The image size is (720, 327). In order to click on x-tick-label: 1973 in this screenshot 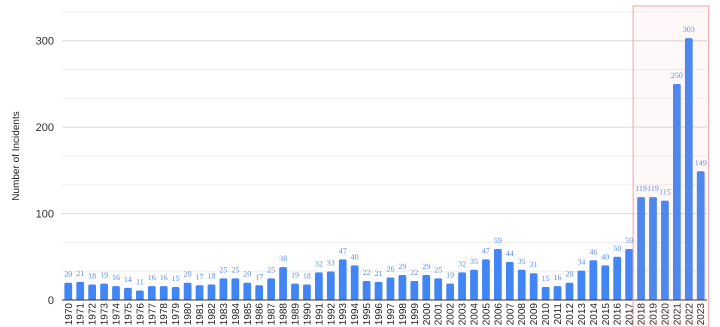, I will do `click(105, 314)`.